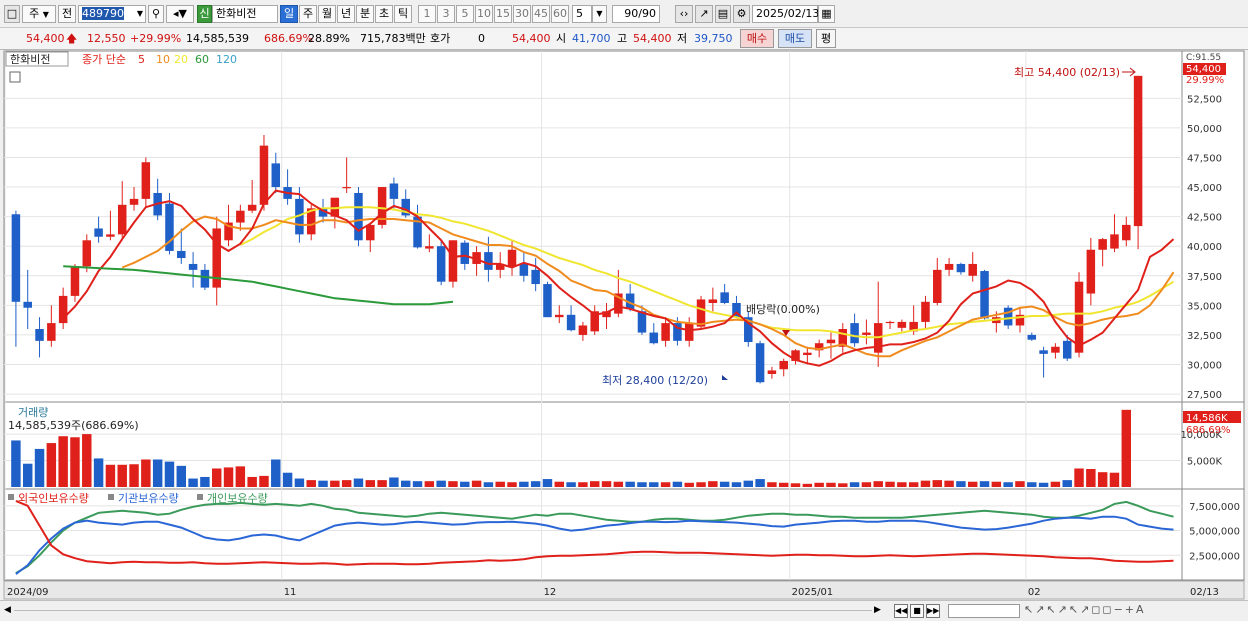 This screenshot has height=621, width=1248. Describe the element at coordinates (723, 14) in the screenshot. I see `save-icon: ▤` at that location.